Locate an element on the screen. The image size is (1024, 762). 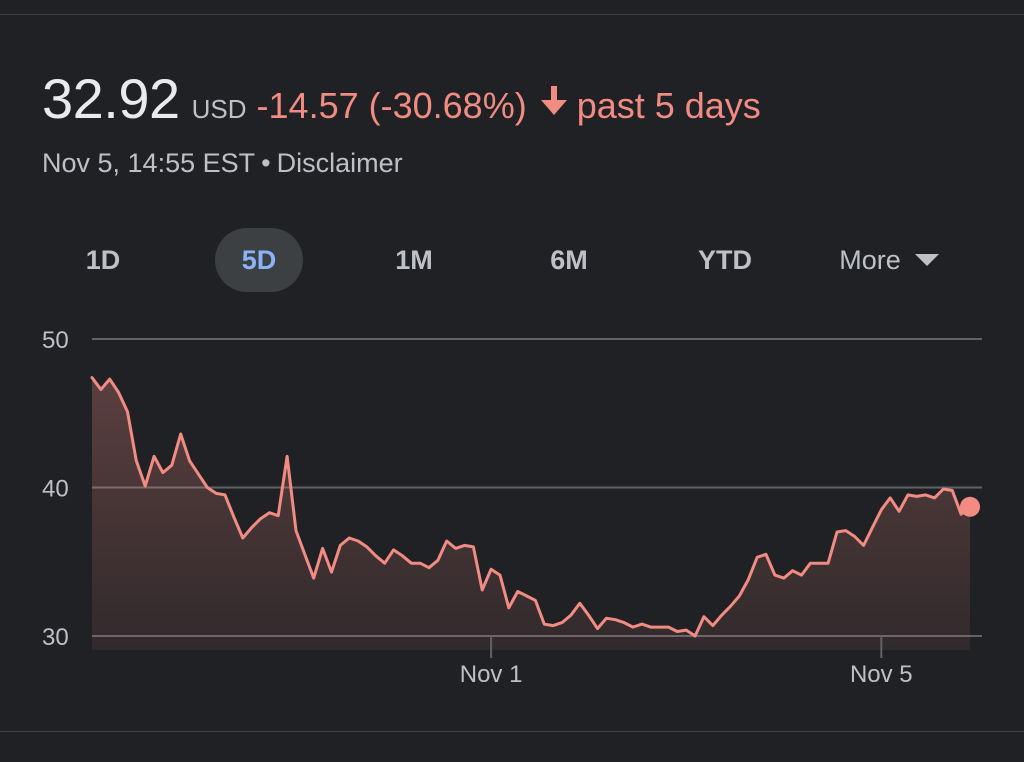
quote-meta: Nov 5, 14:55 EST • Disclaimer is located at coordinates (222, 163).